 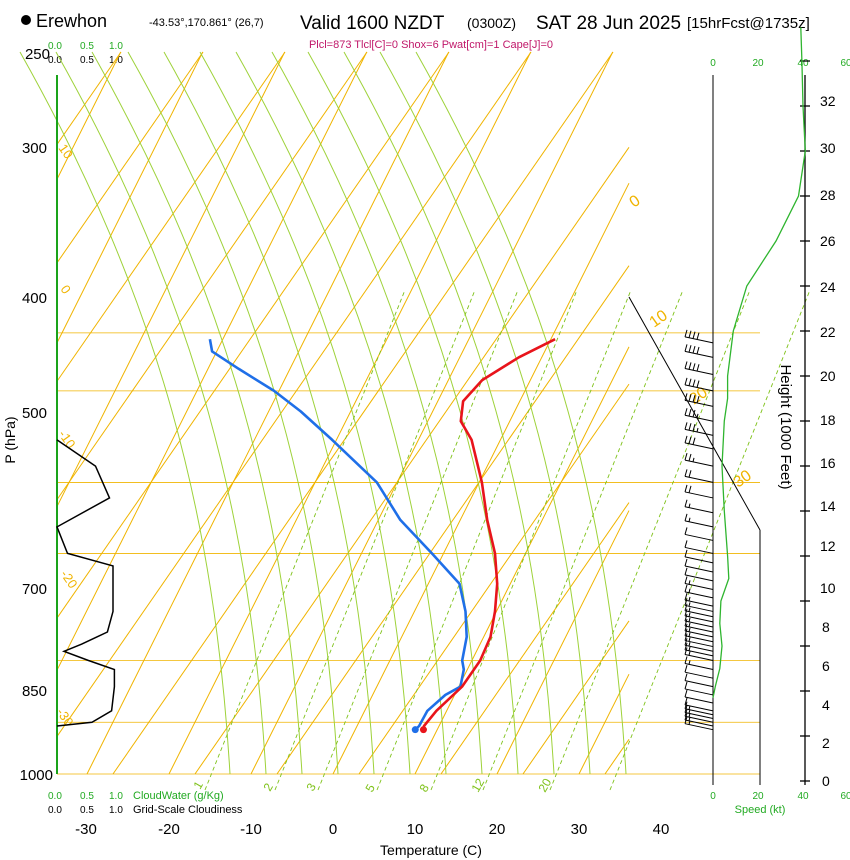 What do you see at coordinates (251, 829) in the screenshot?
I see `temperature-tick-label: -10` at bounding box center [251, 829].